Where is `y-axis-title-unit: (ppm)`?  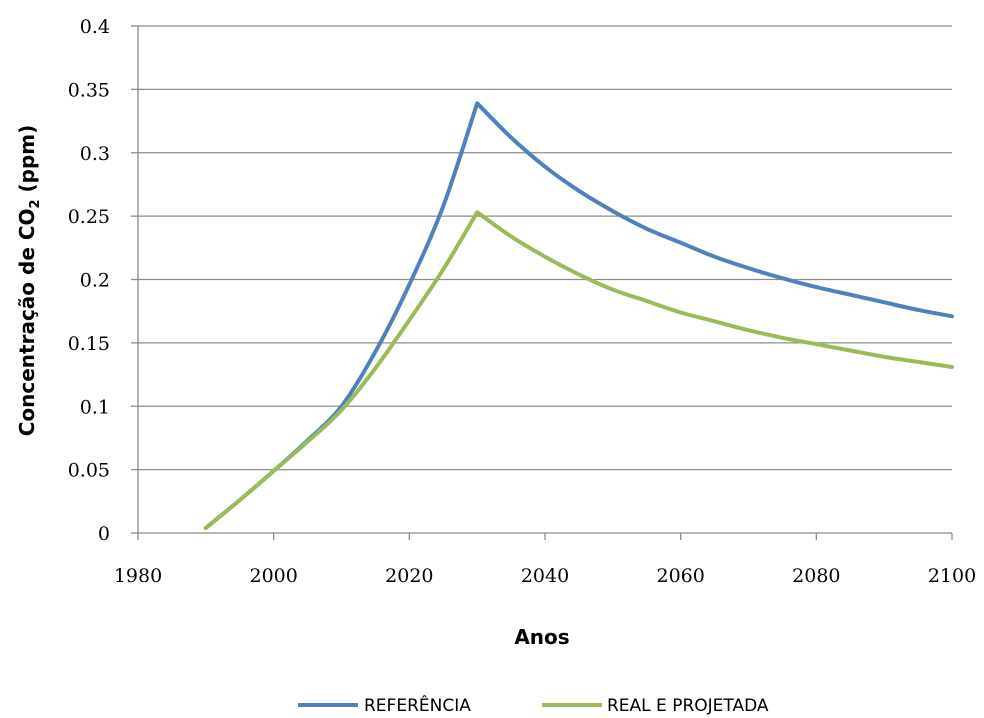 y-axis-title-unit: (ppm) is located at coordinates (27, 162).